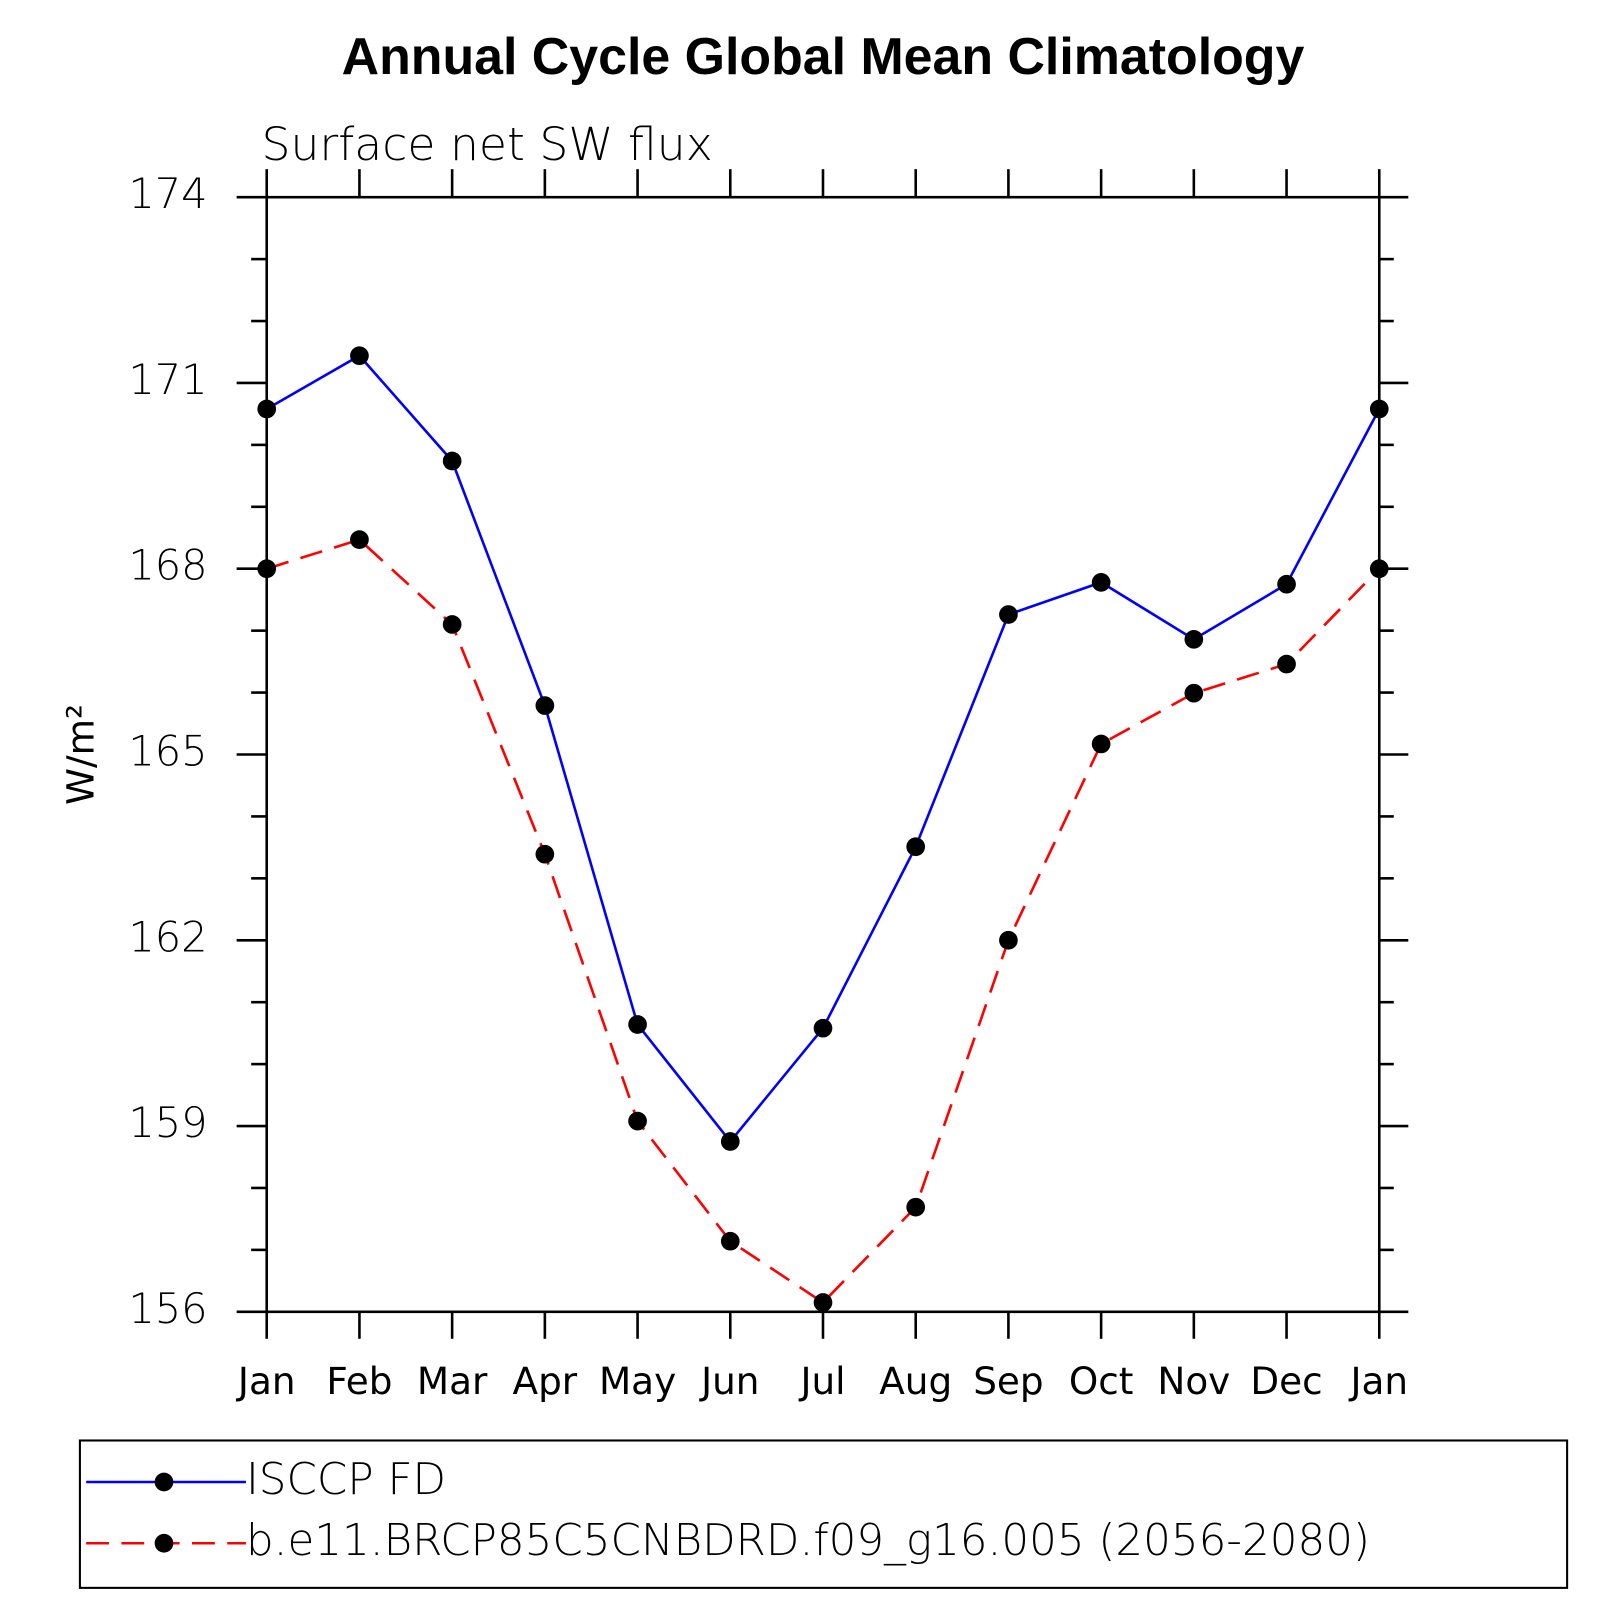  What do you see at coordinates (821, 1381) in the screenshot?
I see `x-tick-label: Jul` at bounding box center [821, 1381].